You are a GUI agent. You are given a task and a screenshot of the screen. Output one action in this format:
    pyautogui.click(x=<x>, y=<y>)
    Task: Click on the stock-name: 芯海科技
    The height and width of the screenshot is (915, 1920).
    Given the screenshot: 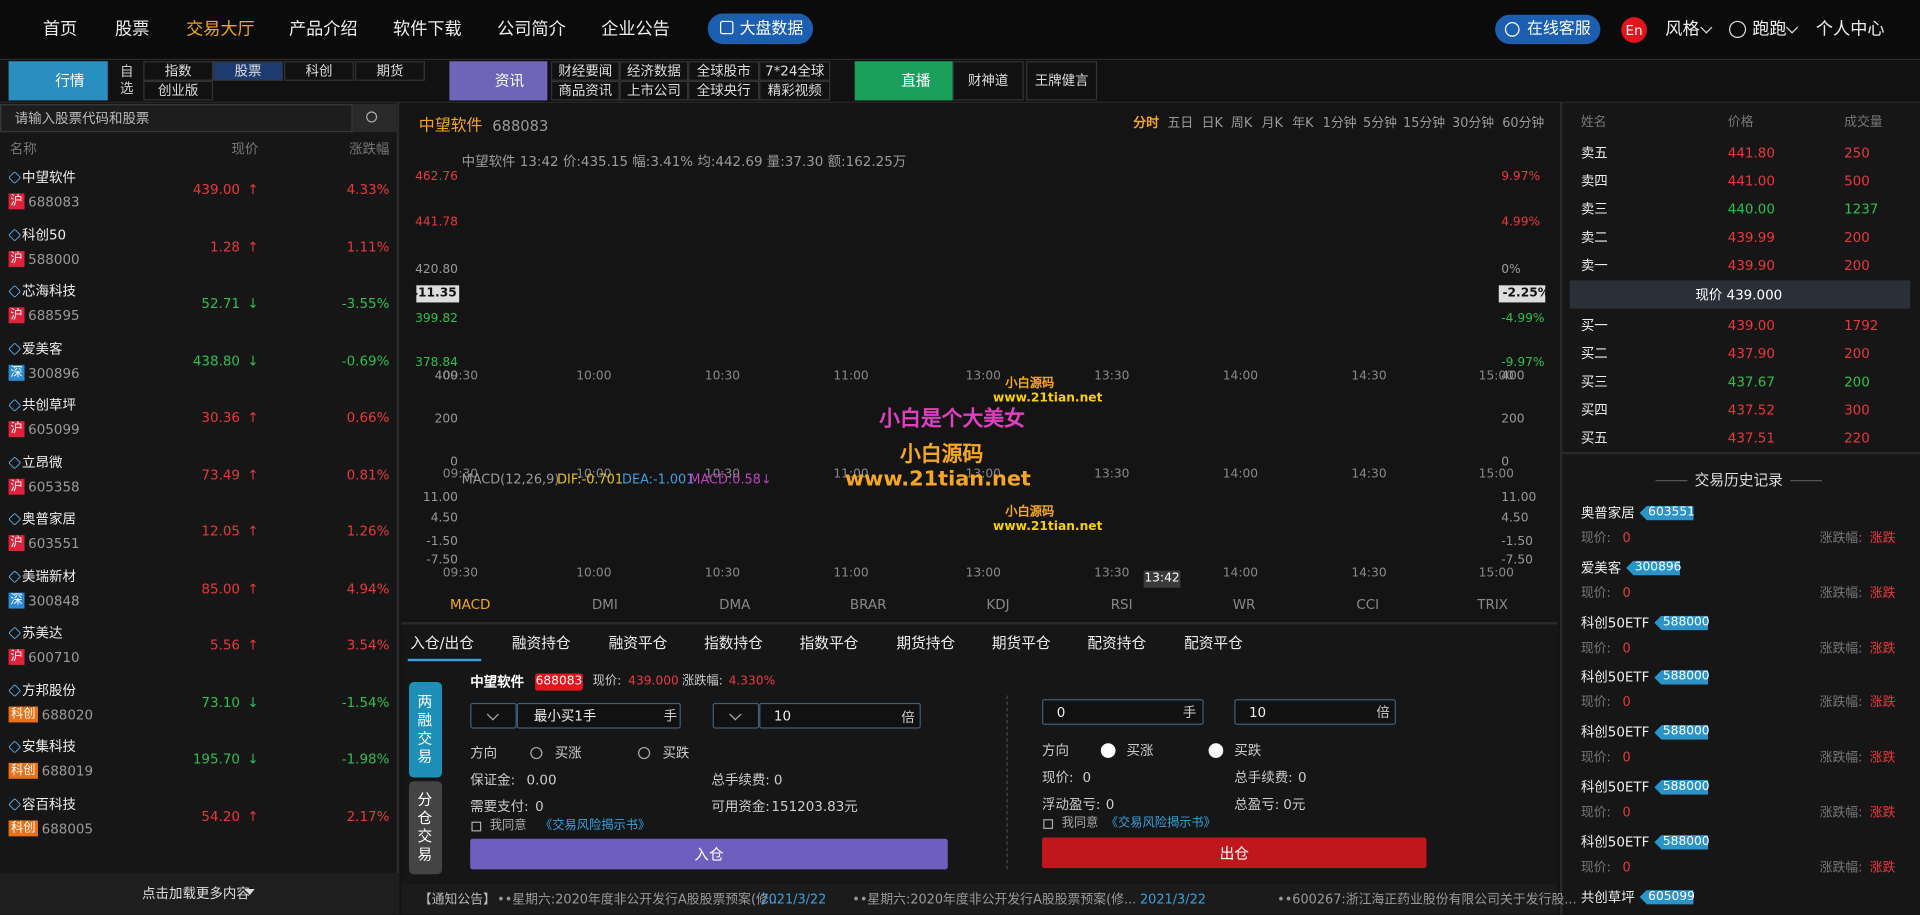 What is the action you would take?
    pyautogui.click(x=49, y=291)
    